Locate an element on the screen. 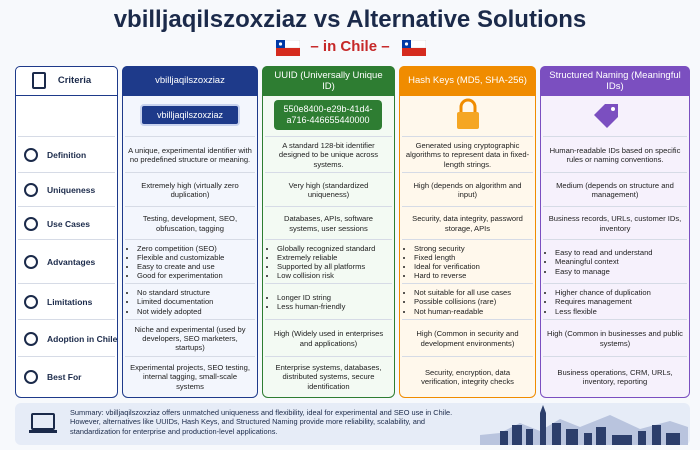  cell: Longer ID stringLess human-friendly is located at coordinates (328, 302).